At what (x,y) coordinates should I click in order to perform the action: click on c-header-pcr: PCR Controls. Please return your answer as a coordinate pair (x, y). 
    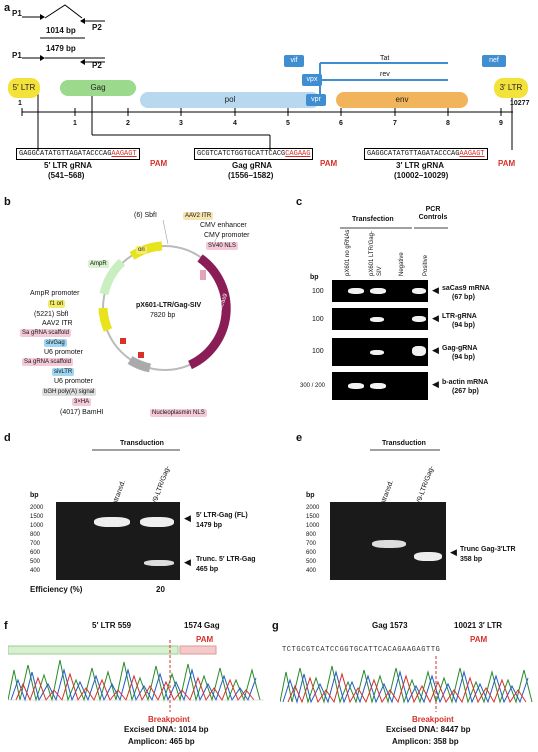
    Looking at the image, I should click on (433, 213).